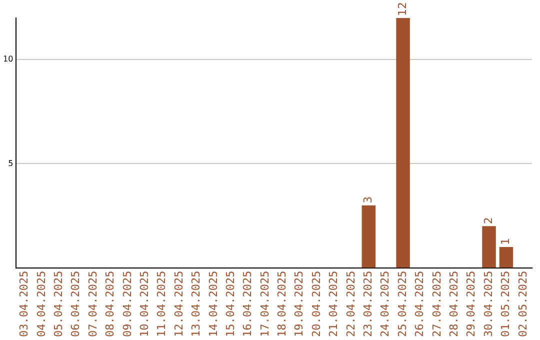 Image resolution: width=540 pixels, height=340 pixels. Describe the element at coordinates (368, 200) in the screenshot. I see `data-label: 3` at that location.